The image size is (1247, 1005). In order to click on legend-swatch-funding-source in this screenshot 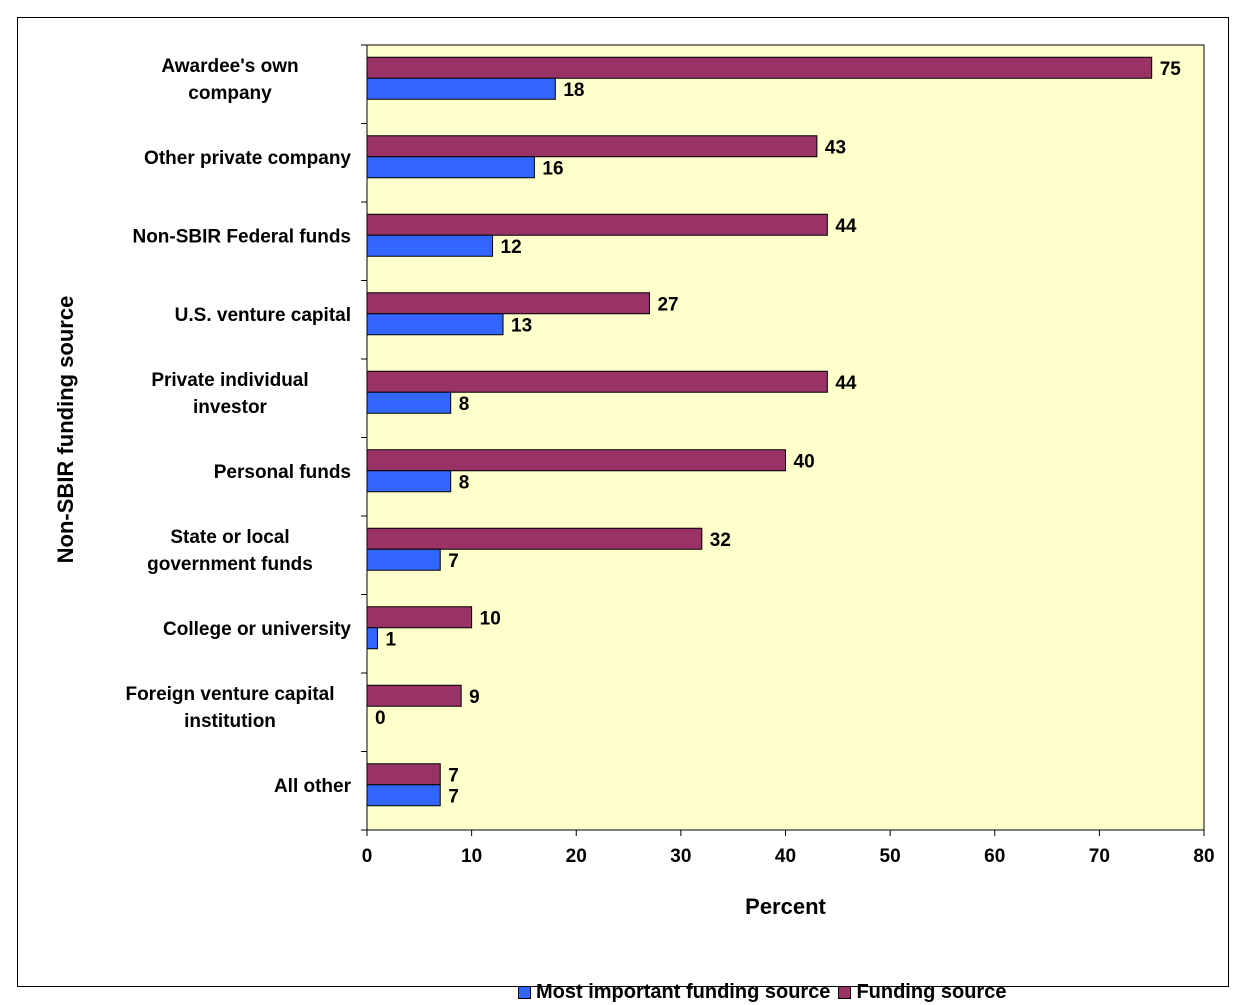, I will do `click(845, 992)`.